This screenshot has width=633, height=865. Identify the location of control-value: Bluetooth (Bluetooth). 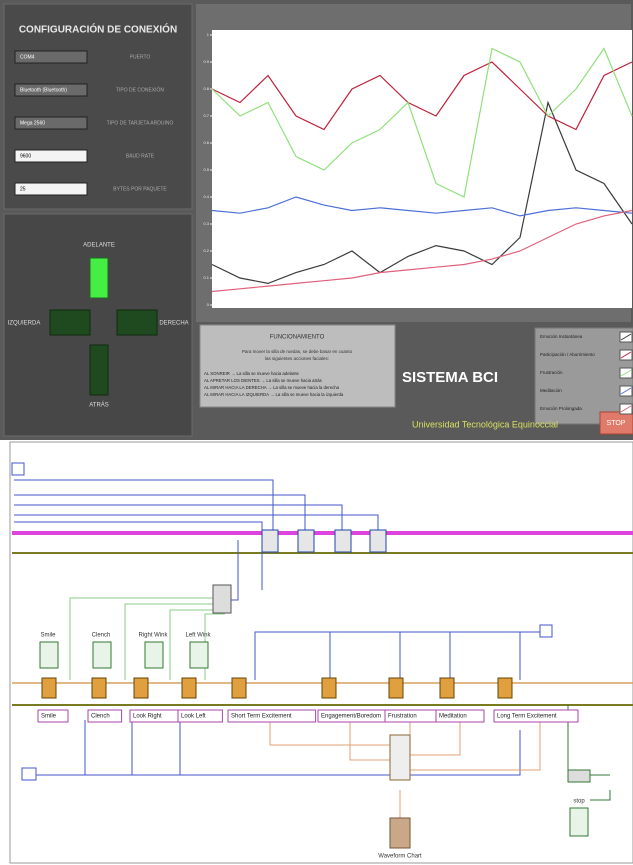
(43, 90).